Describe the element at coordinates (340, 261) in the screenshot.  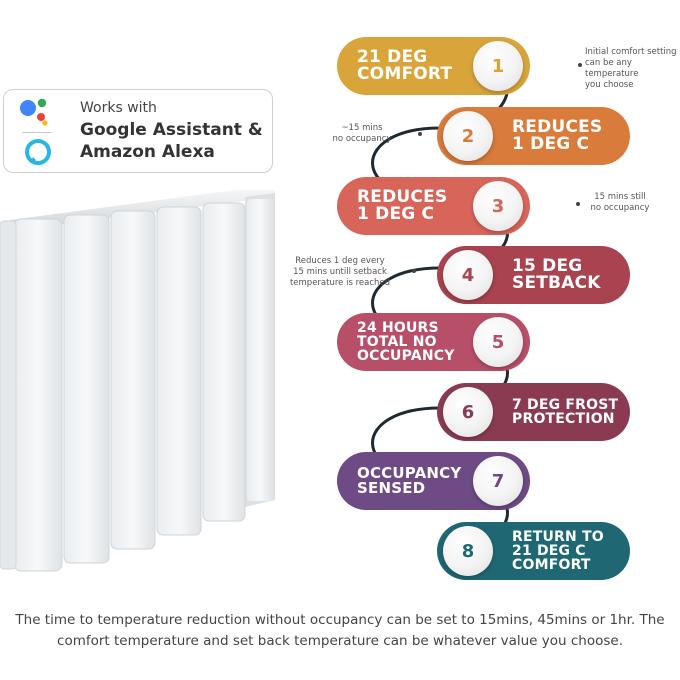
I see `note-line: Reduces 1 deg every` at that location.